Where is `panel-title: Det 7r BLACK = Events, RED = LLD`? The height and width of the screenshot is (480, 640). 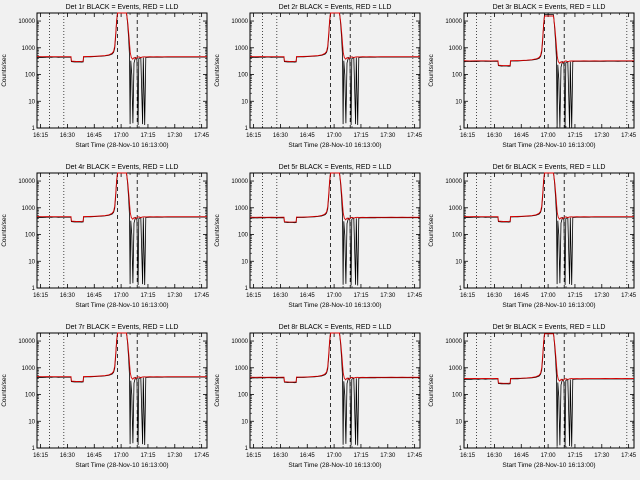
panel-title: Det 7r BLACK = Events, RED = LLD is located at coordinates (122, 327).